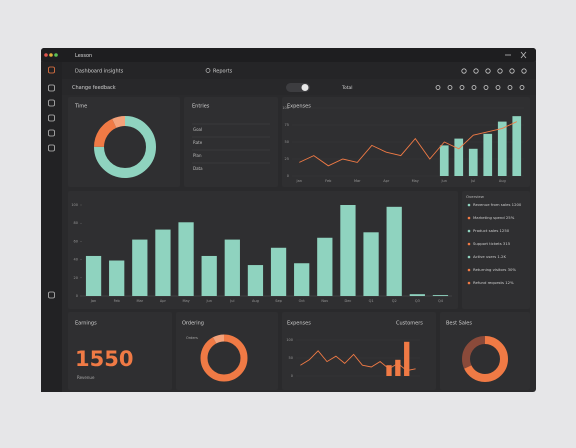 The width and height of the screenshot is (576, 448). Describe the element at coordinates (493, 282) in the screenshot. I see `legend-label: Refund requests 12%` at that location.